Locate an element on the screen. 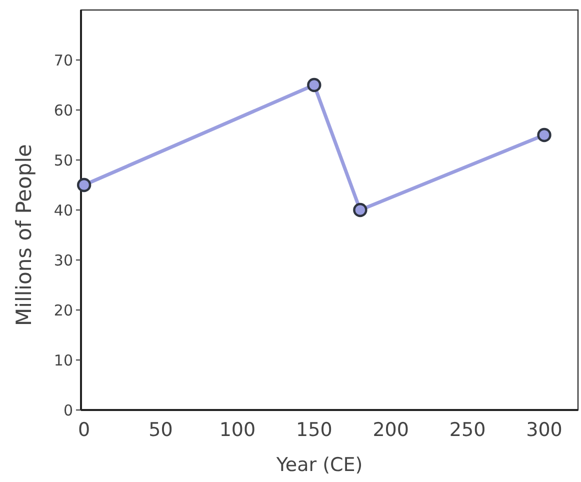  y-tick-label: 60 is located at coordinates (63, 110).